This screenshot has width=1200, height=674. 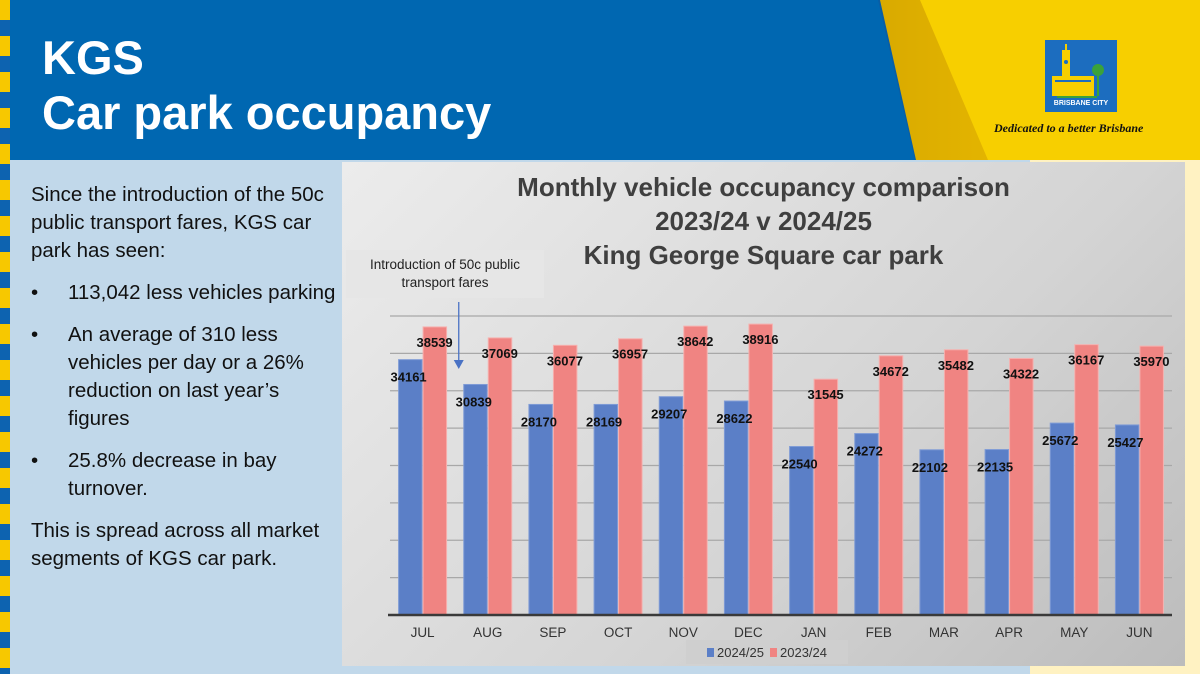 I want to click on legend-item-2023-24: 2023/24, so click(x=798, y=652).